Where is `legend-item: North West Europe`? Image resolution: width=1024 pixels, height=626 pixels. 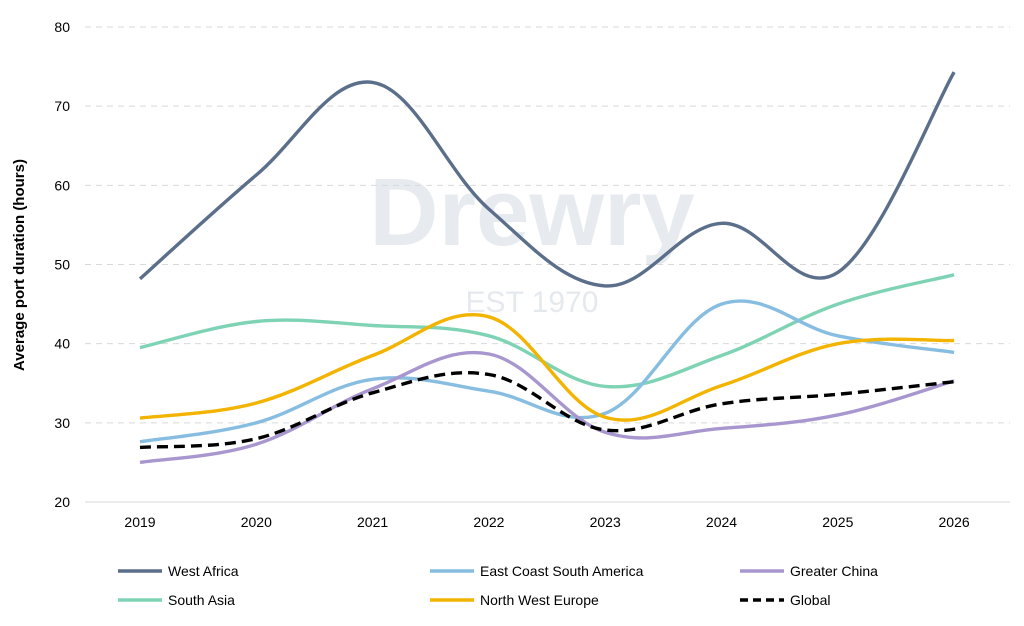
legend-item: North West Europe is located at coordinates (514, 600).